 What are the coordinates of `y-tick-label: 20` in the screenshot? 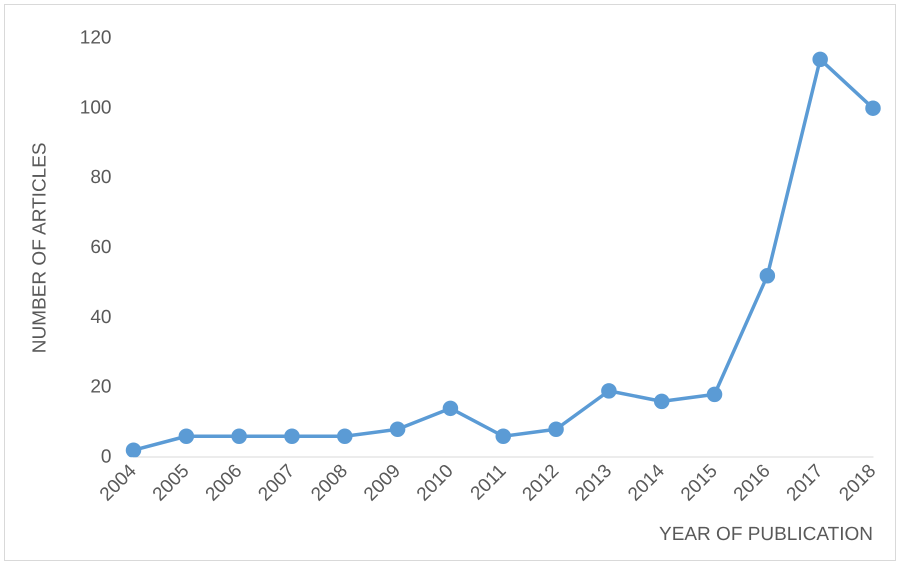 It's located at (101, 387).